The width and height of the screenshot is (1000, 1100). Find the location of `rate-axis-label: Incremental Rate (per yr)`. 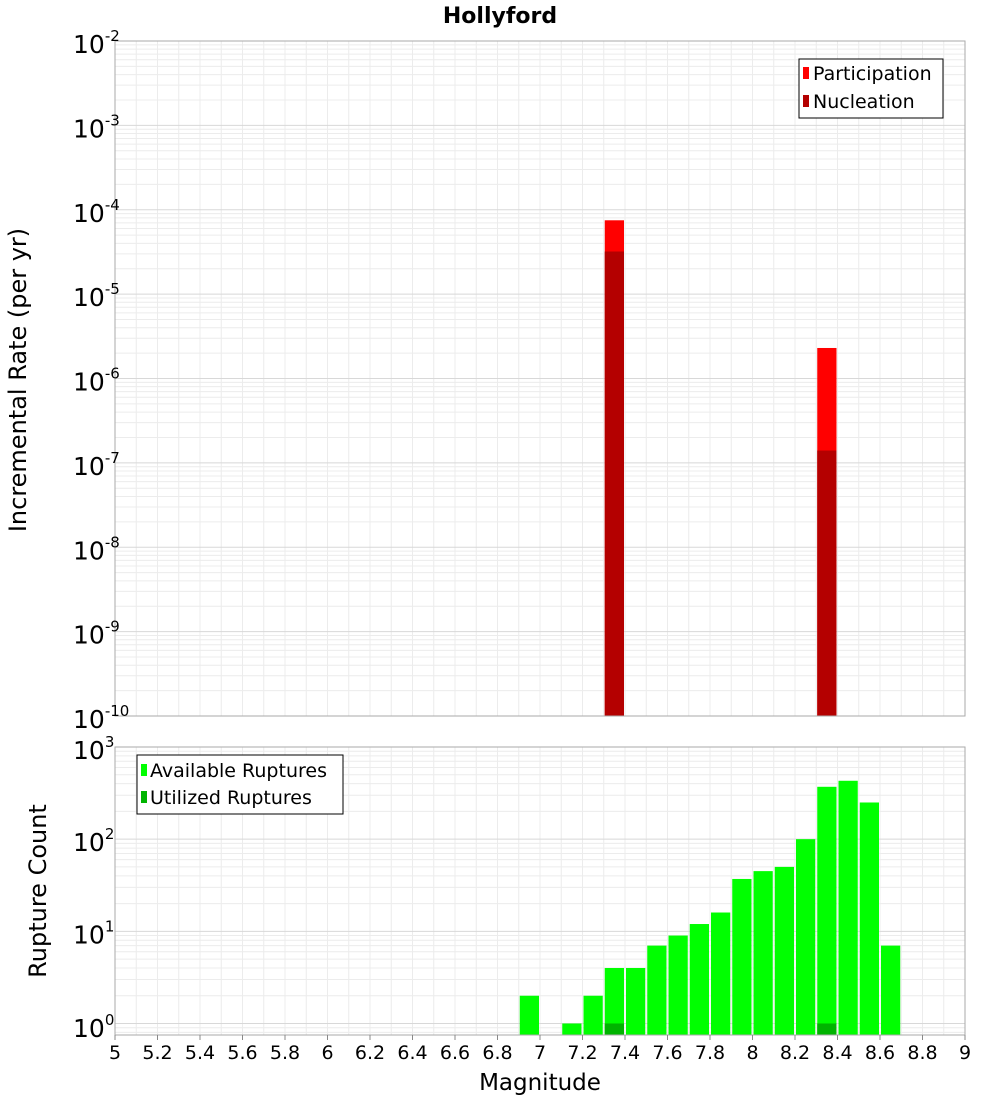

rate-axis-label: Incremental Rate (per yr) is located at coordinates (18, 380).